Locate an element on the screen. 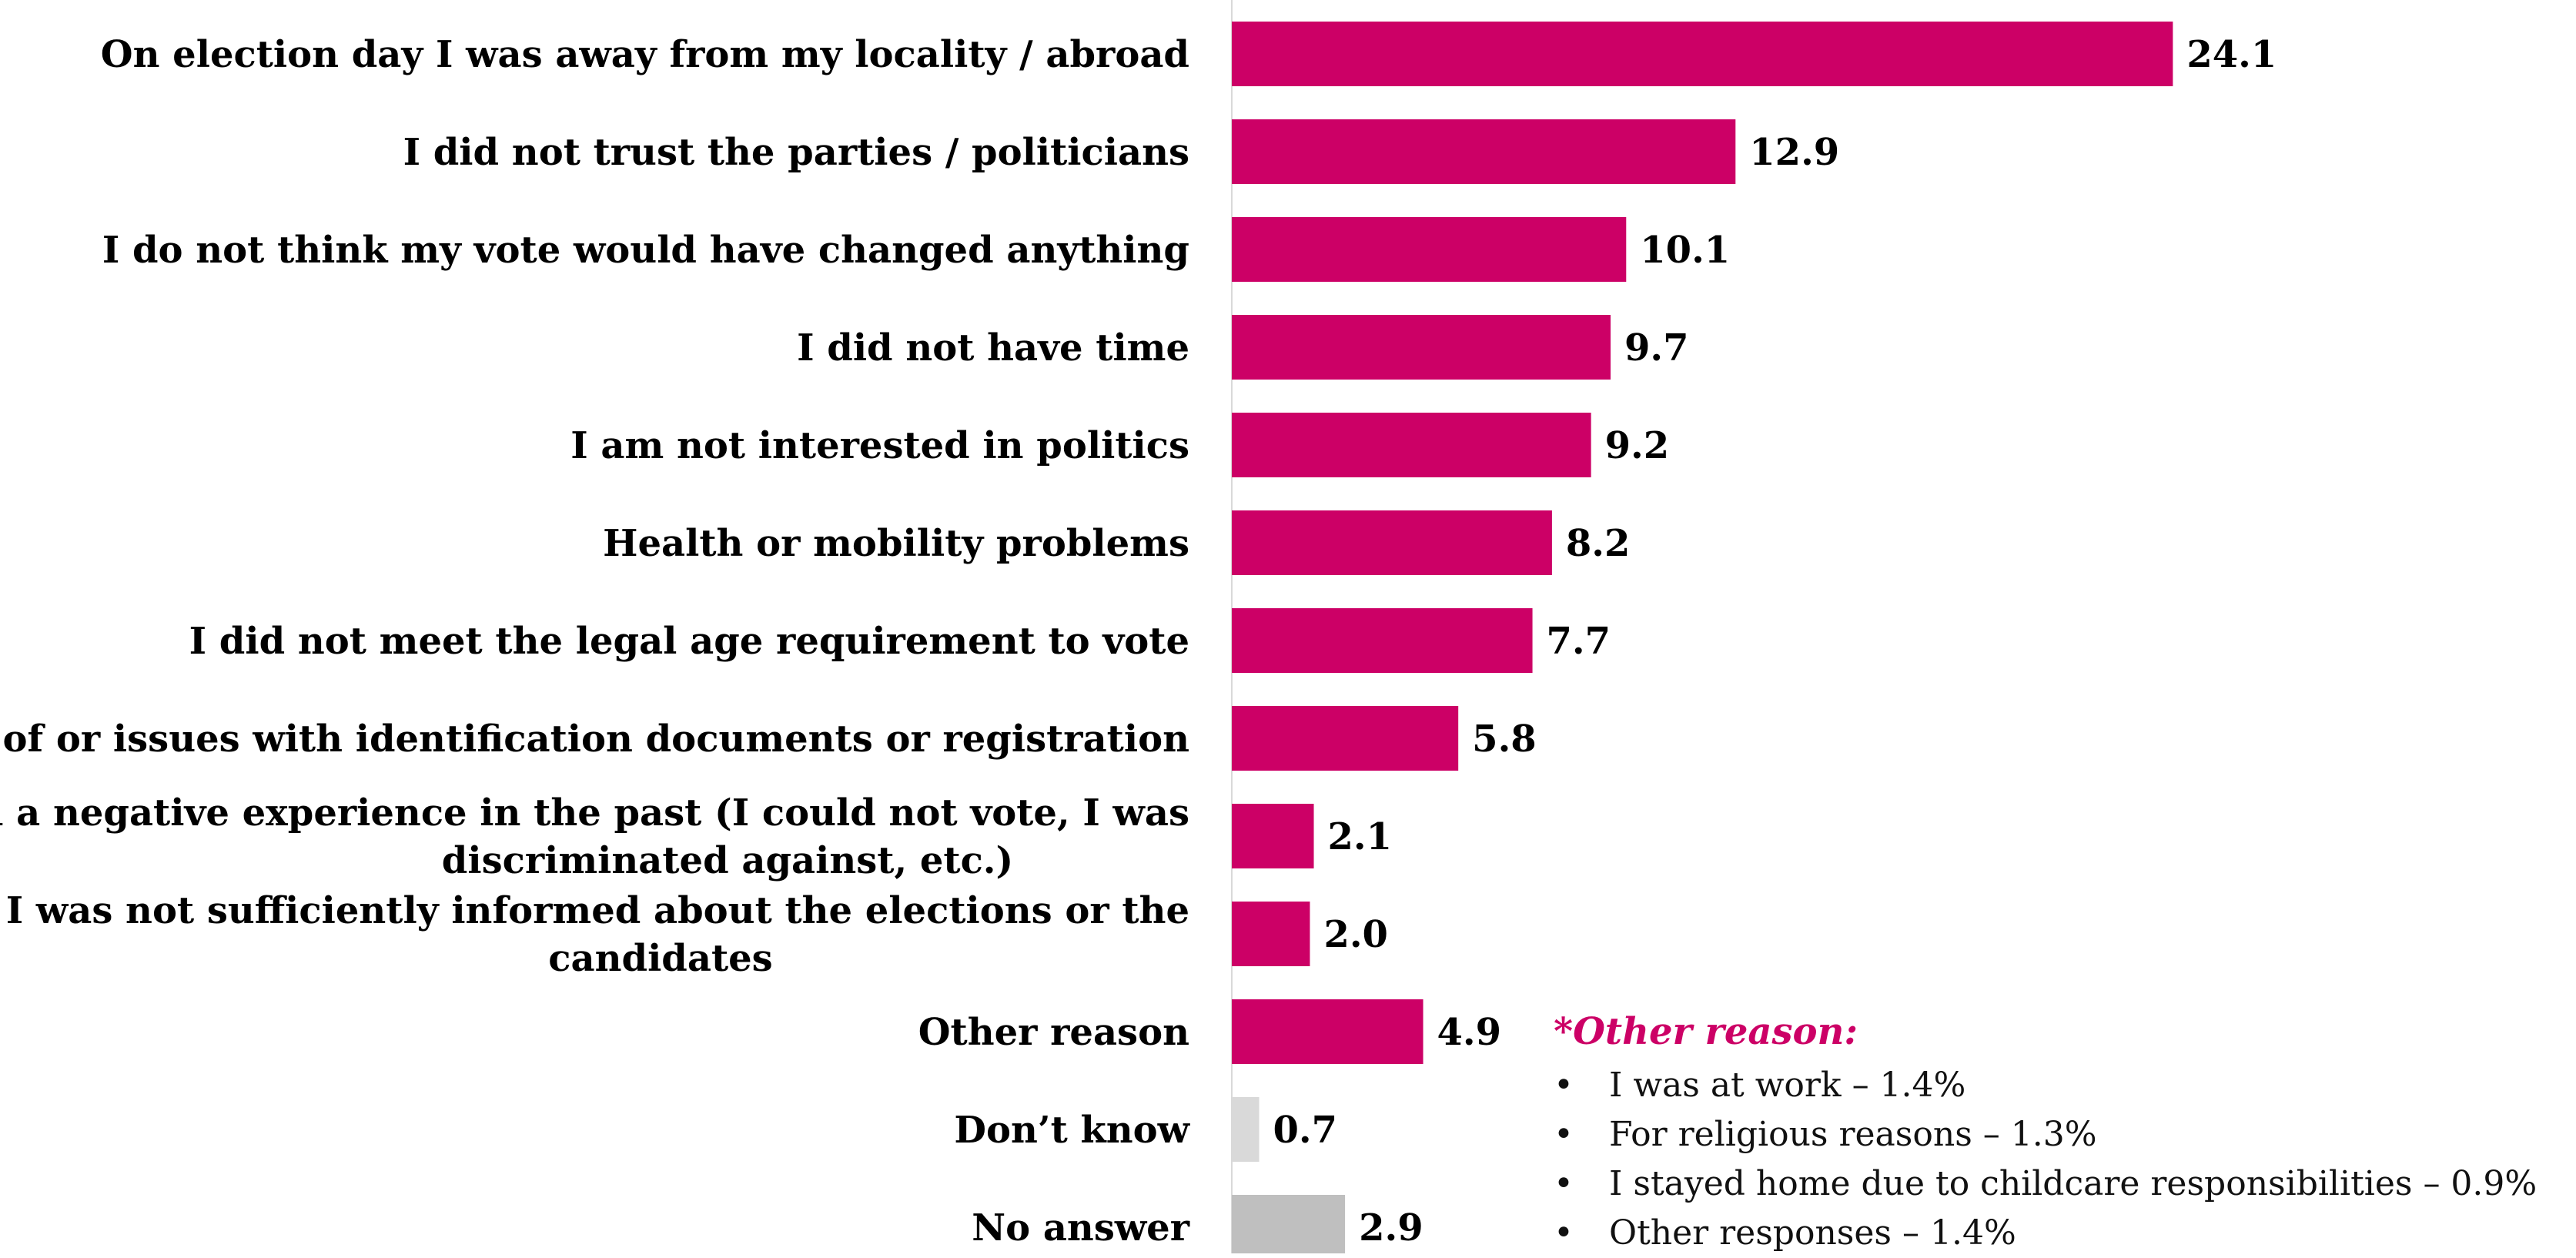 The image size is (2576, 1258). value-label: 24.1 is located at coordinates (2232, 54).